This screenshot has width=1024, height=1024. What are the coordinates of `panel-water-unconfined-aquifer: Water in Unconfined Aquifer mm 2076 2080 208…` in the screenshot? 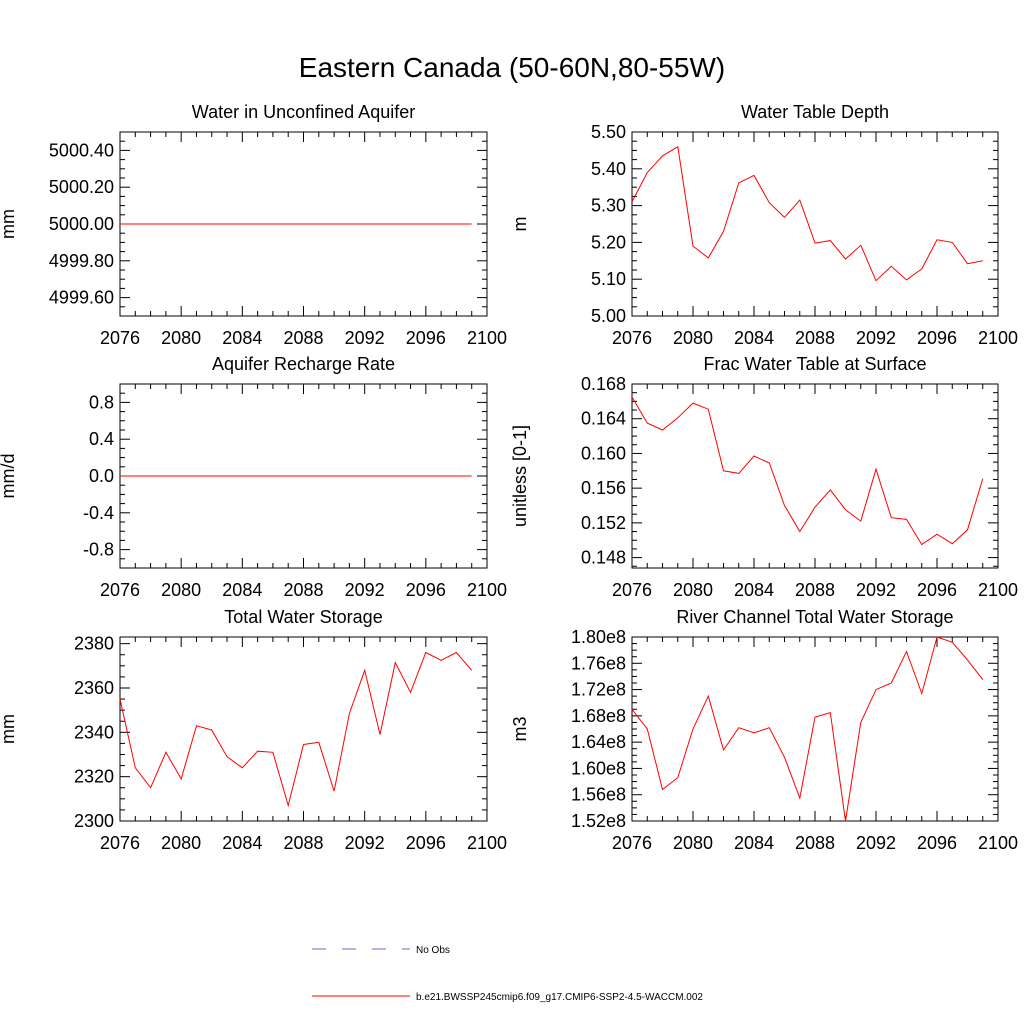 It's located at (253, 225).